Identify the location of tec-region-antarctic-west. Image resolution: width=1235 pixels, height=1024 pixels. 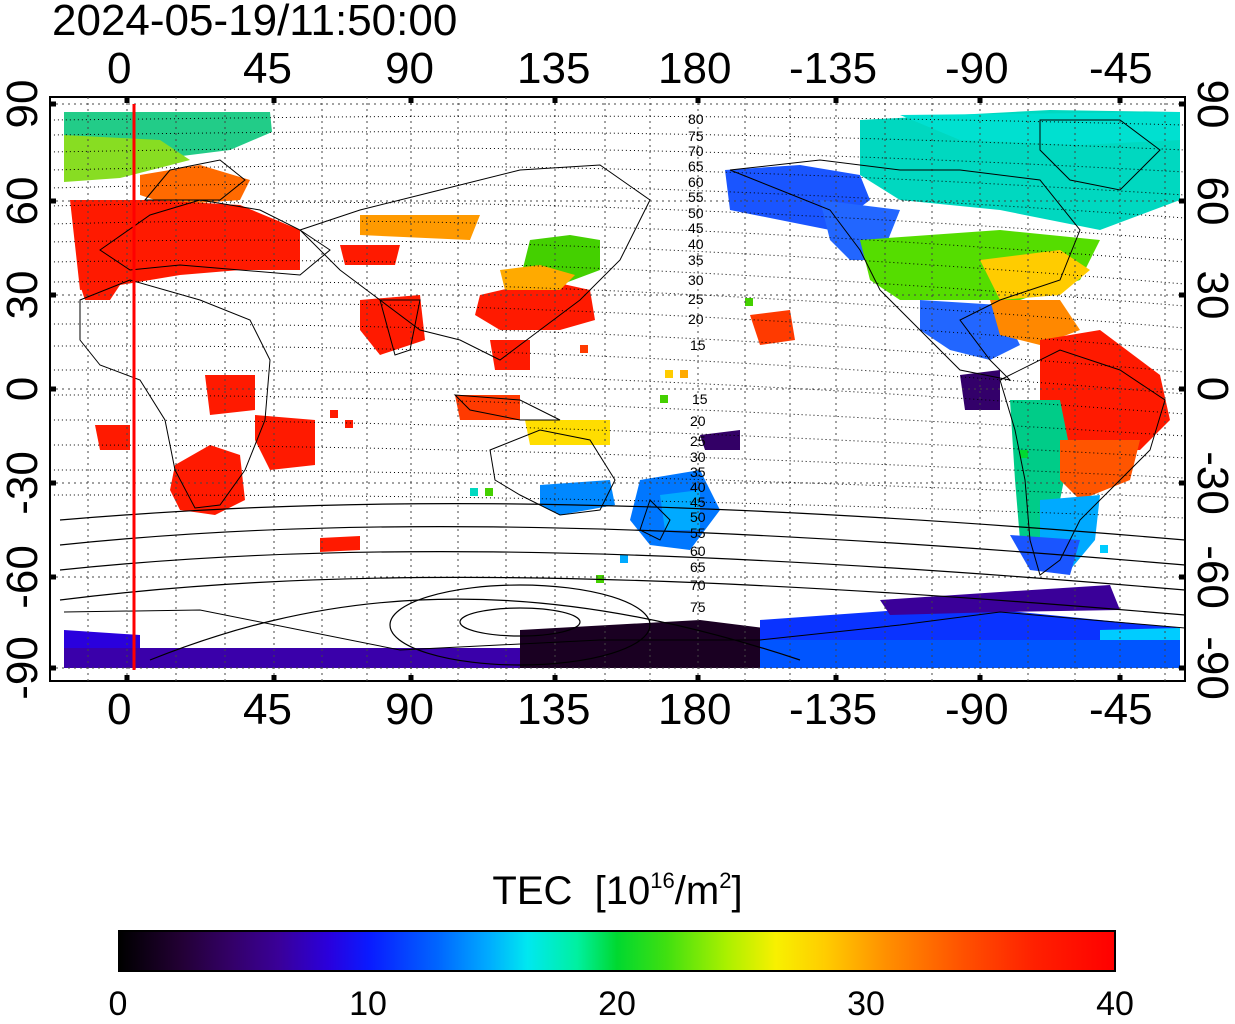
(102, 639).